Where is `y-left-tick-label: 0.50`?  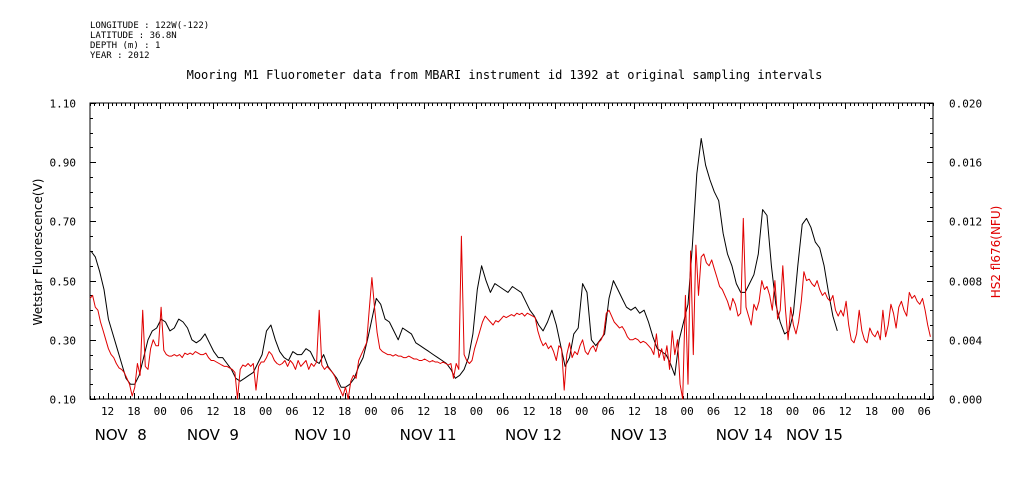 y-left-tick-label: 0.50 is located at coordinates (63, 282).